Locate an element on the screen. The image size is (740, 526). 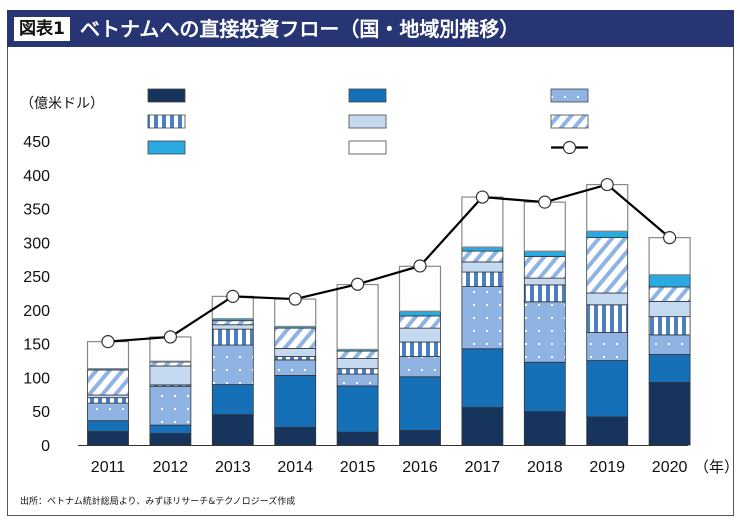
figure-badge: 図表1 is located at coordinates (42, 29).